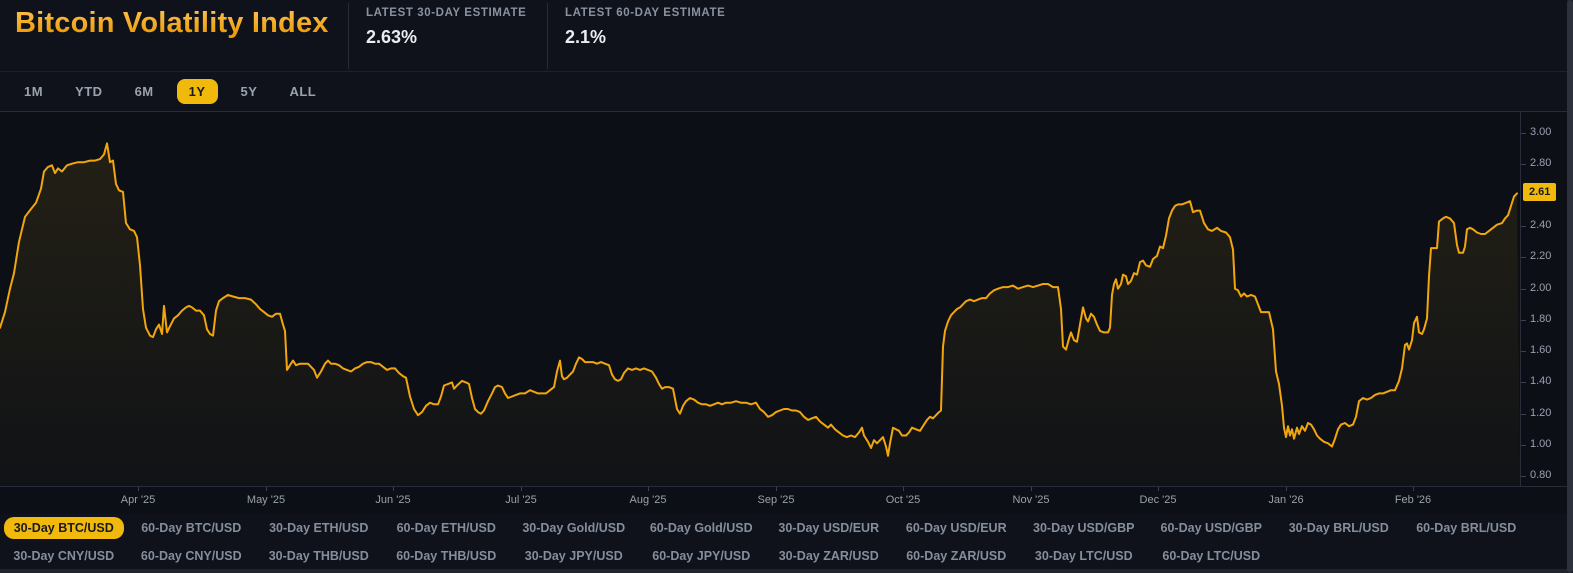 The width and height of the screenshot is (1573, 573). Describe the element at coordinates (829, 528) in the screenshot. I see `series-button-30-day-usd-eur: 30-Day USD/EUR` at that location.